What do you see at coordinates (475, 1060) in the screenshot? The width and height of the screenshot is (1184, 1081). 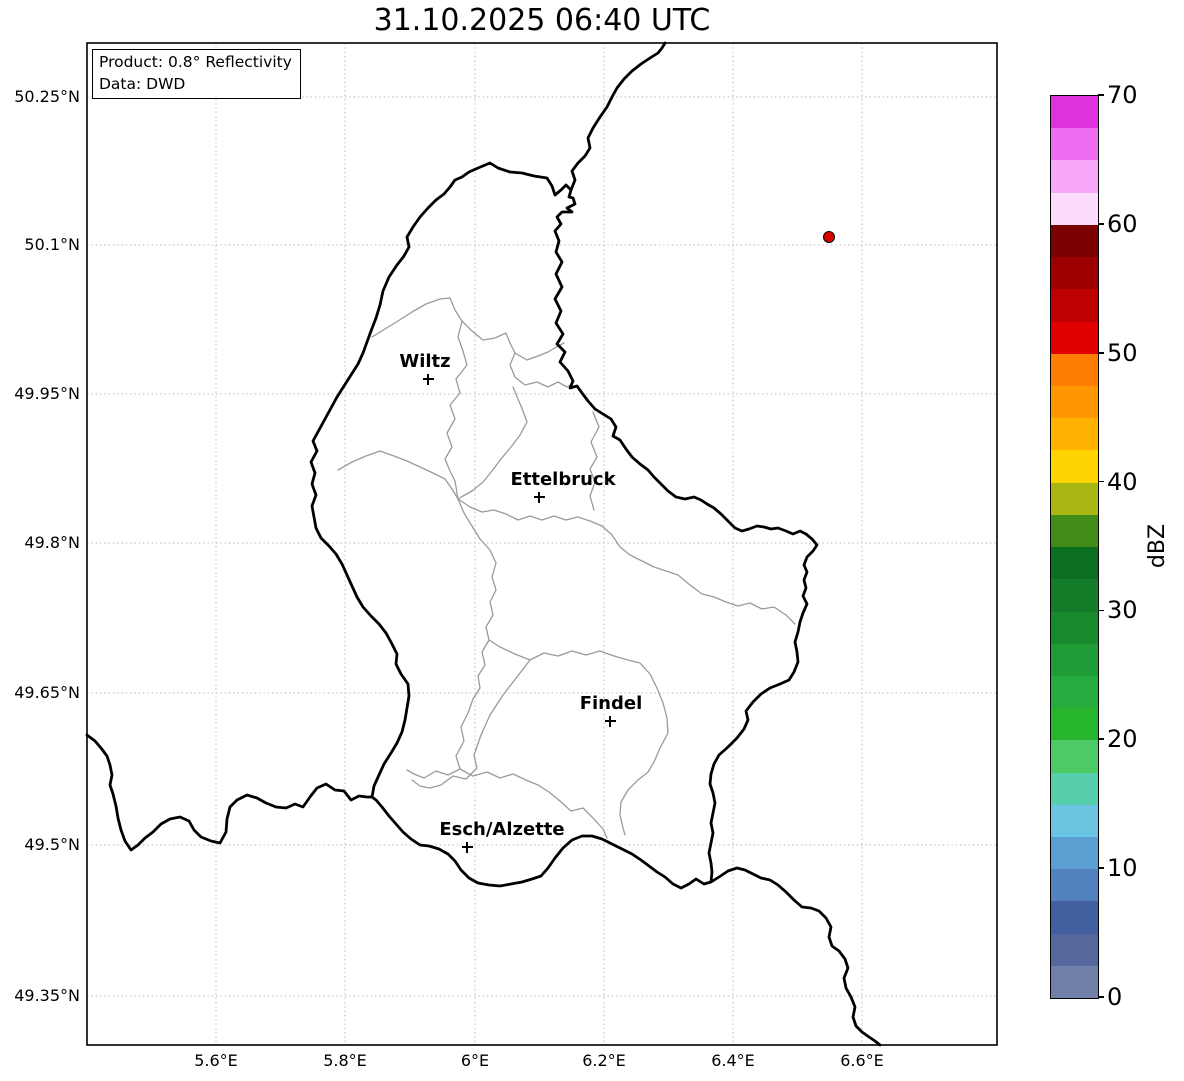 I see `x-axis-tick-label: 6°E` at bounding box center [475, 1060].